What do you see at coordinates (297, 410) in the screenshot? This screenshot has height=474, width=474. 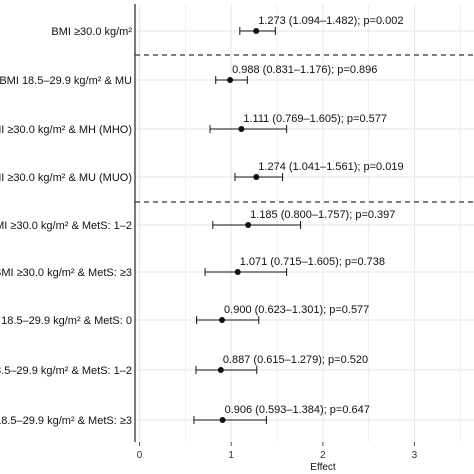 I see `estimate-label: 0.906 (0.593–1.384); p=0.647` at bounding box center [297, 410].